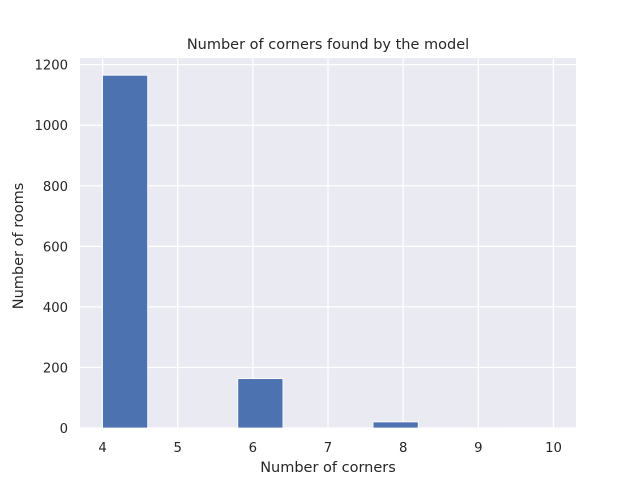 The image size is (640, 480). What do you see at coordinates (253, 448) in the screenshot?
I see `x-tick-label: 6` at bounding box center [253, 448].